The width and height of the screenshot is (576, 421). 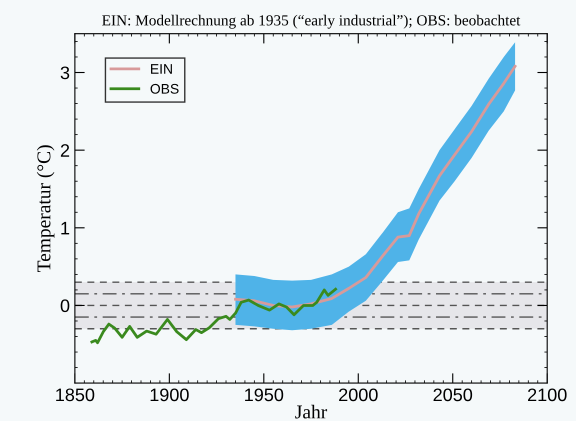 I want to click on x-tick-label: 1900, so click(x=169, y=395).